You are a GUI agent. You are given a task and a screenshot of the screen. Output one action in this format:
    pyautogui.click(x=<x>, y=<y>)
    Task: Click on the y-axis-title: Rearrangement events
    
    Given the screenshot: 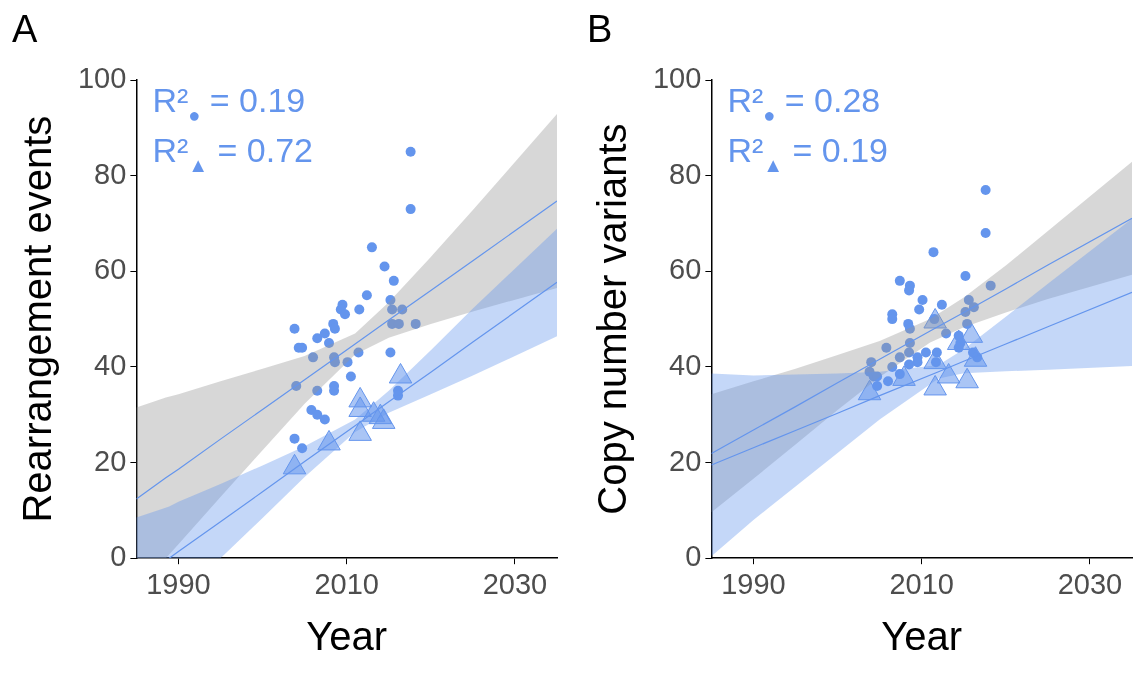 What is the action you would take?
    pyautogui.click(x=37, y=319)
    